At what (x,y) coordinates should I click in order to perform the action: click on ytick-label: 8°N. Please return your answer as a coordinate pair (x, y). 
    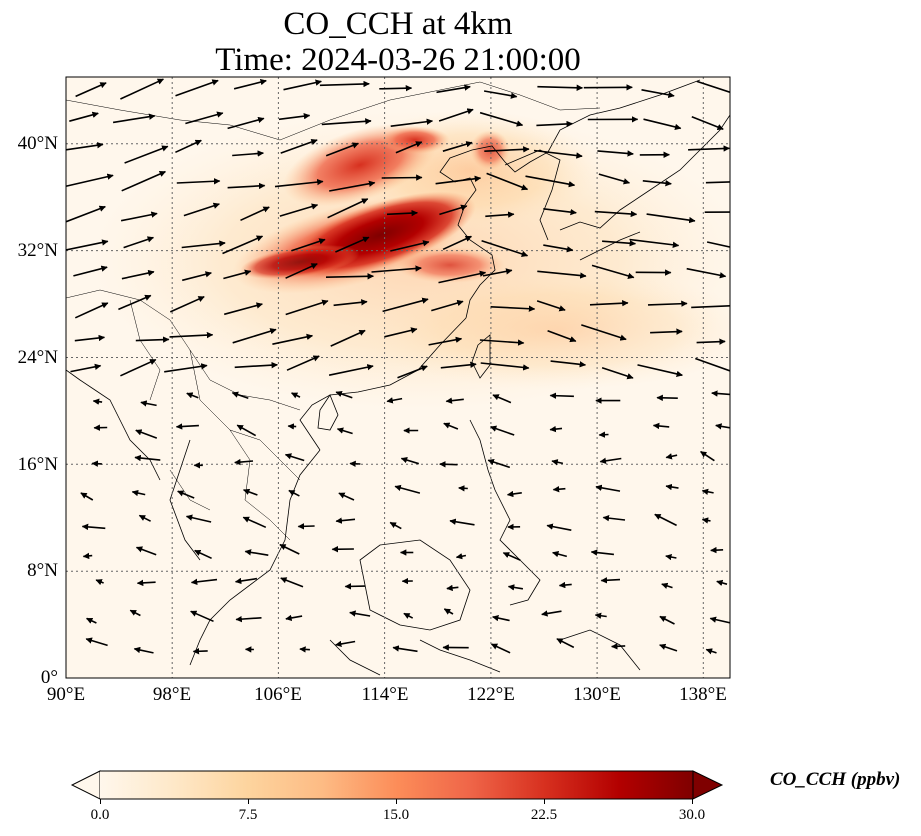
    Looking at the image, I should click on (42, 570).